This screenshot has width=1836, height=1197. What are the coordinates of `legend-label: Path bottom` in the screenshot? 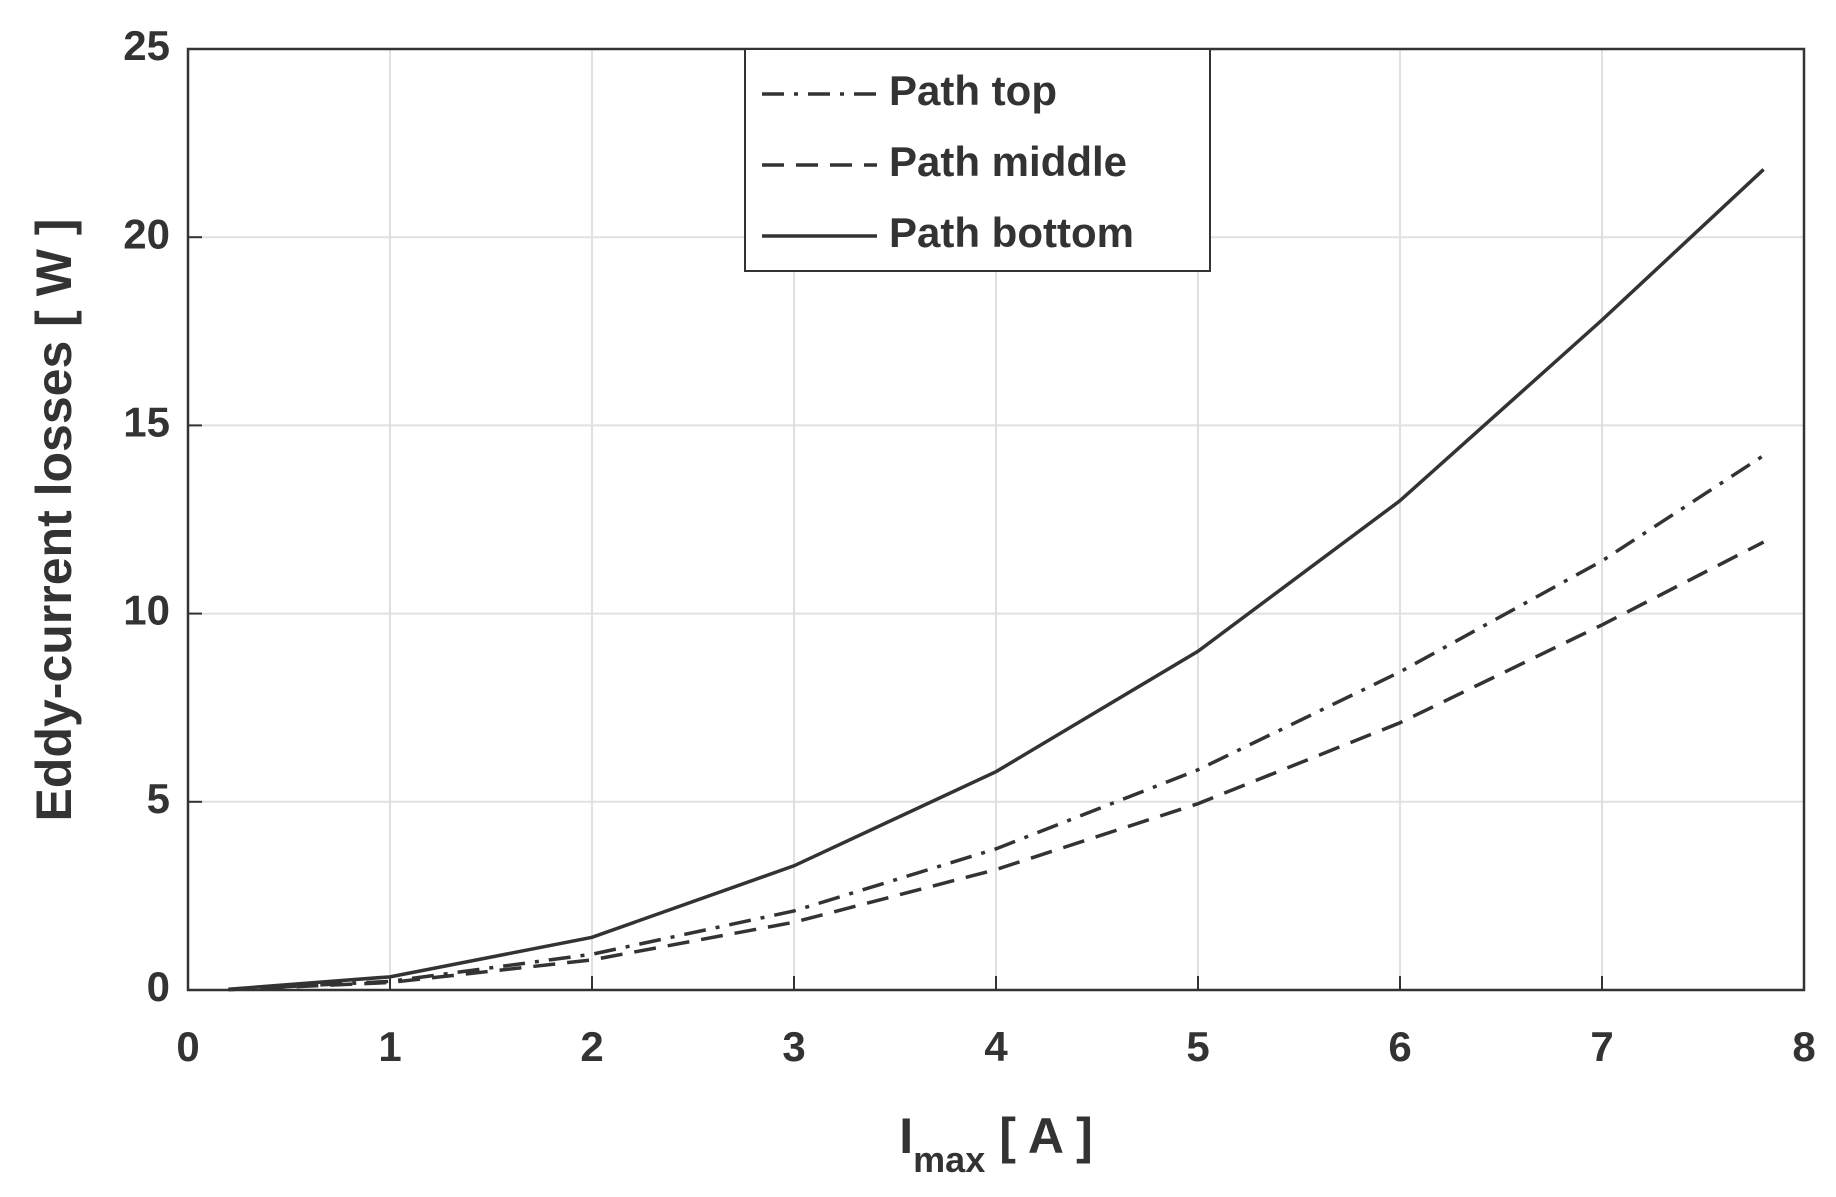 It's located at (1011, 232).